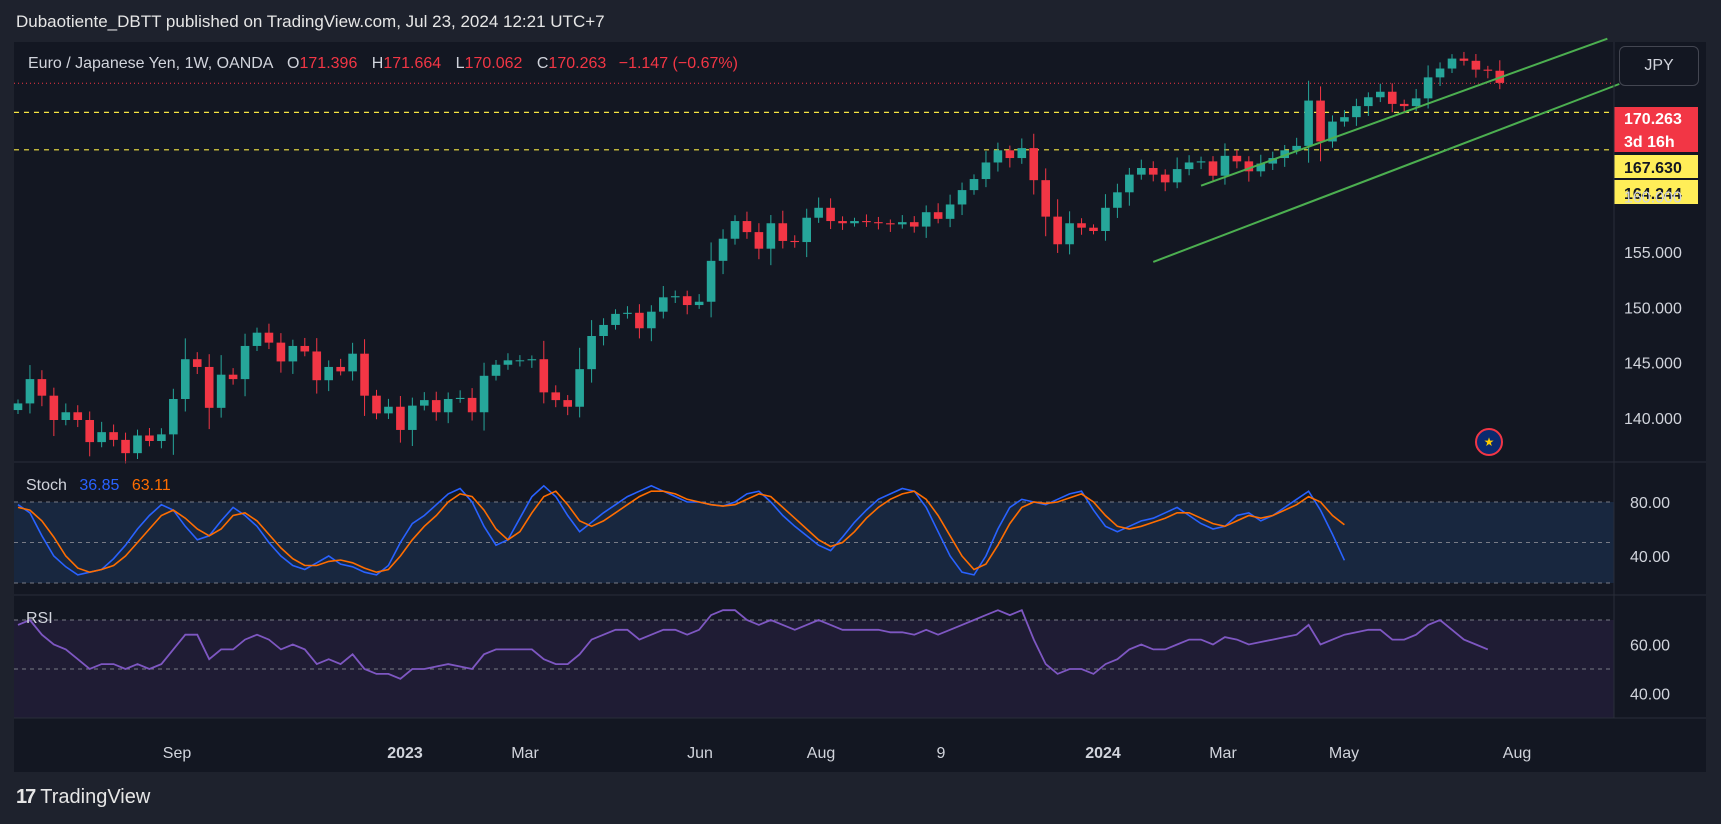 This screenshot has height=824, width=1721. I want to click on stoch-k-line, so click(681, 530).